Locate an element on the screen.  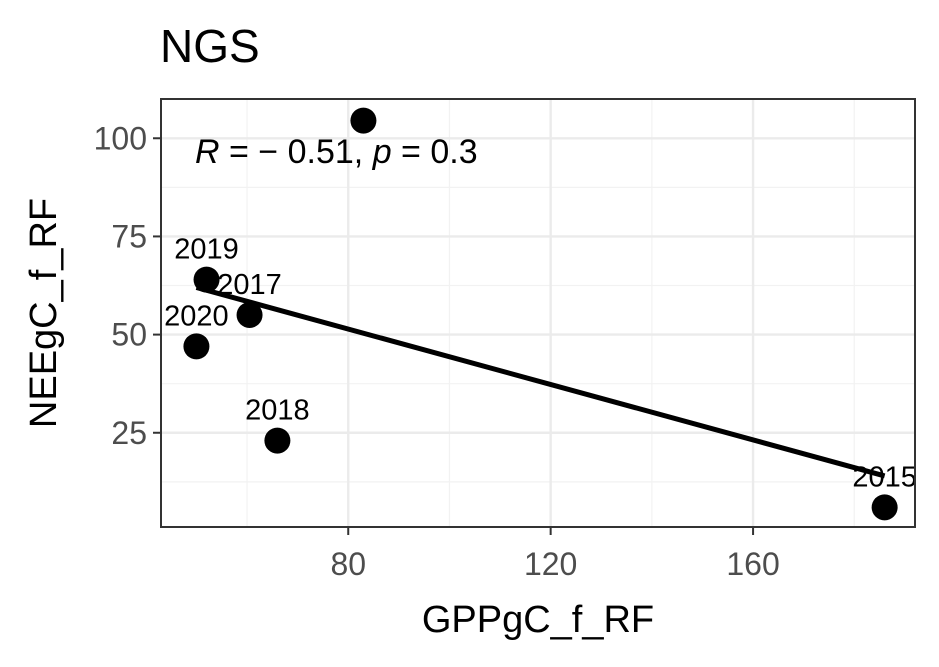
y-tick-label: 25 is located at coordinates (129, 433).